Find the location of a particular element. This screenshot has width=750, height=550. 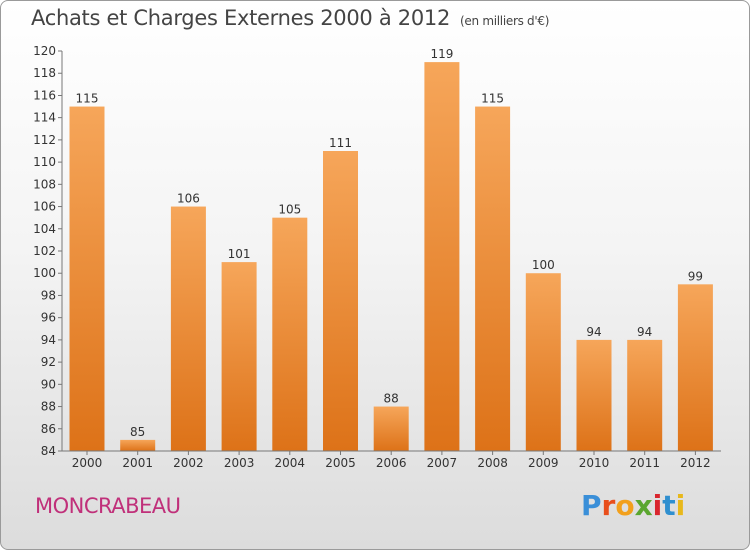

x-tick-label-2001: 2001 is located at coordinates (137, 463).